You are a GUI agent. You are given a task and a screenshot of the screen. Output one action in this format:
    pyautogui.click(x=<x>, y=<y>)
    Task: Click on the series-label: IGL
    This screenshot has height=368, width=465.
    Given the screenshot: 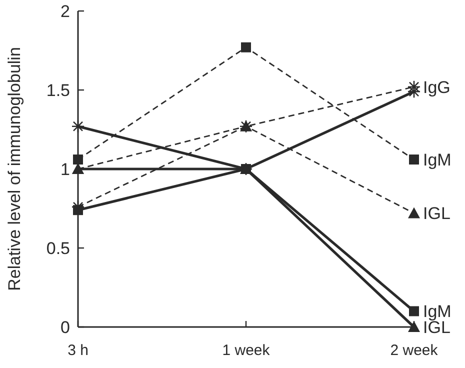 What is the action you would take?
    pyautogui.click(x=436, y=214)
    